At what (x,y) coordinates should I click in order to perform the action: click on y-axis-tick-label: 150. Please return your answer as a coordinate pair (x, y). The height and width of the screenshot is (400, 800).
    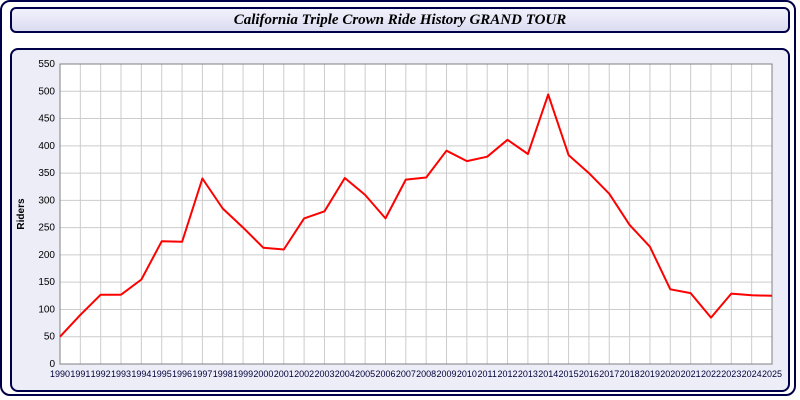
    Looking at the image, I should click on (46, 282).